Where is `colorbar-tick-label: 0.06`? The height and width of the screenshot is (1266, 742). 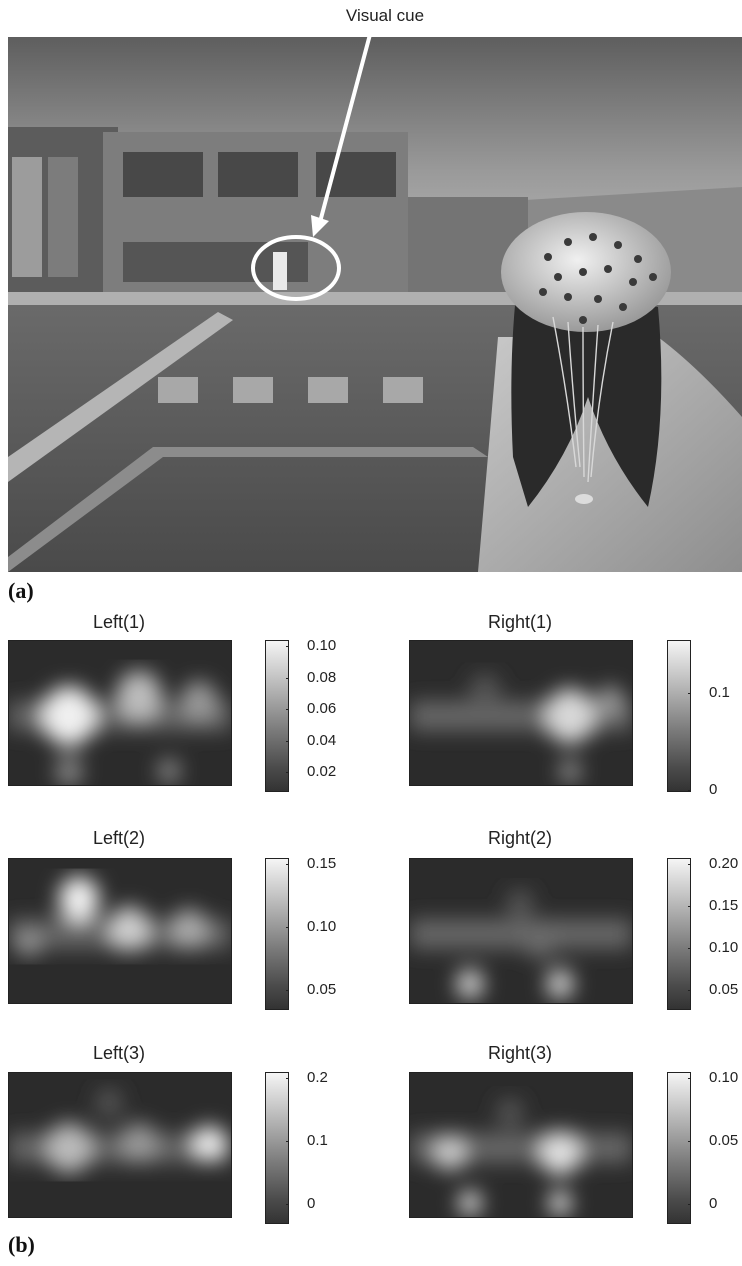 colorbar-tick-label: 0.06 is located at coordinates (322, 708).